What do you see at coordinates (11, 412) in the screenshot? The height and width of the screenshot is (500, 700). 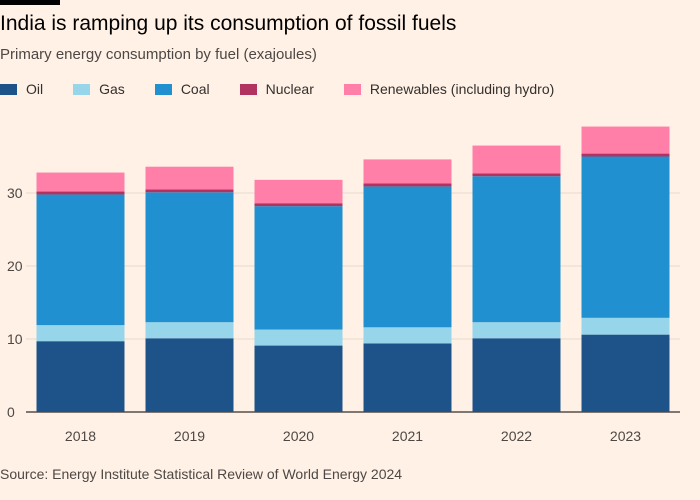 I see `y-tick-label: 0` at bounding box center [11, 412].